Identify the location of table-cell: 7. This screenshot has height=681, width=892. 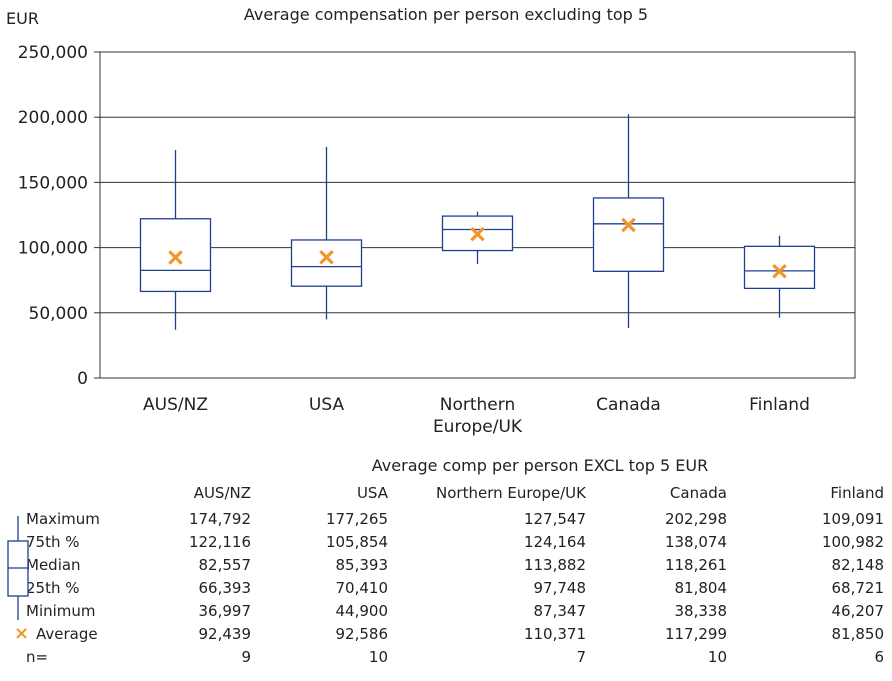
(581, 657).